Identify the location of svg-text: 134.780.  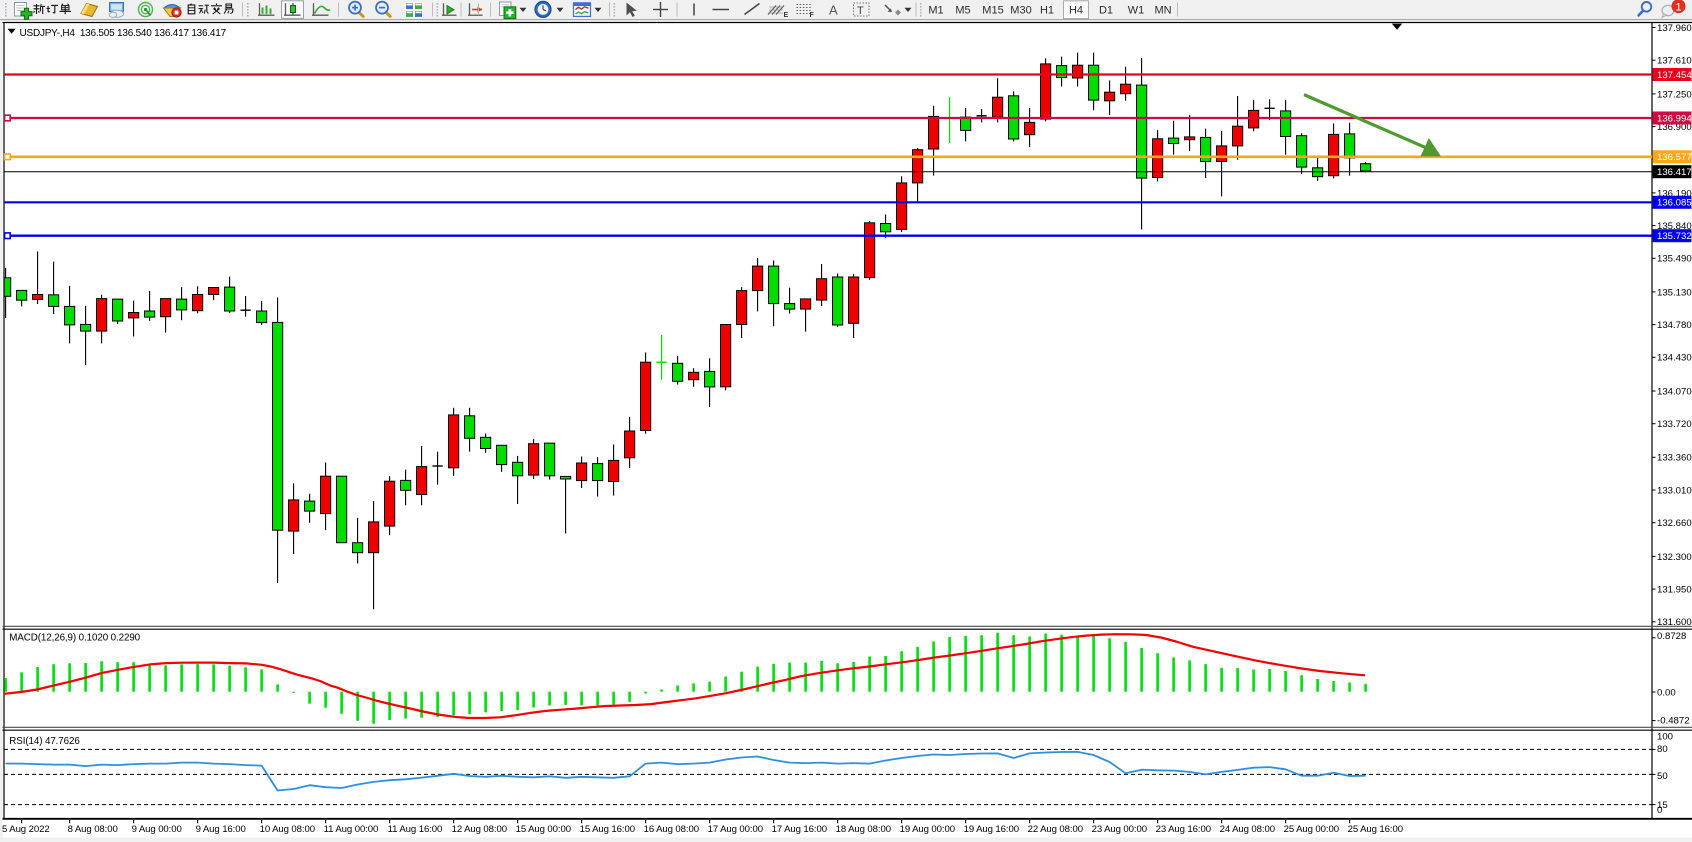
(1674, 325).